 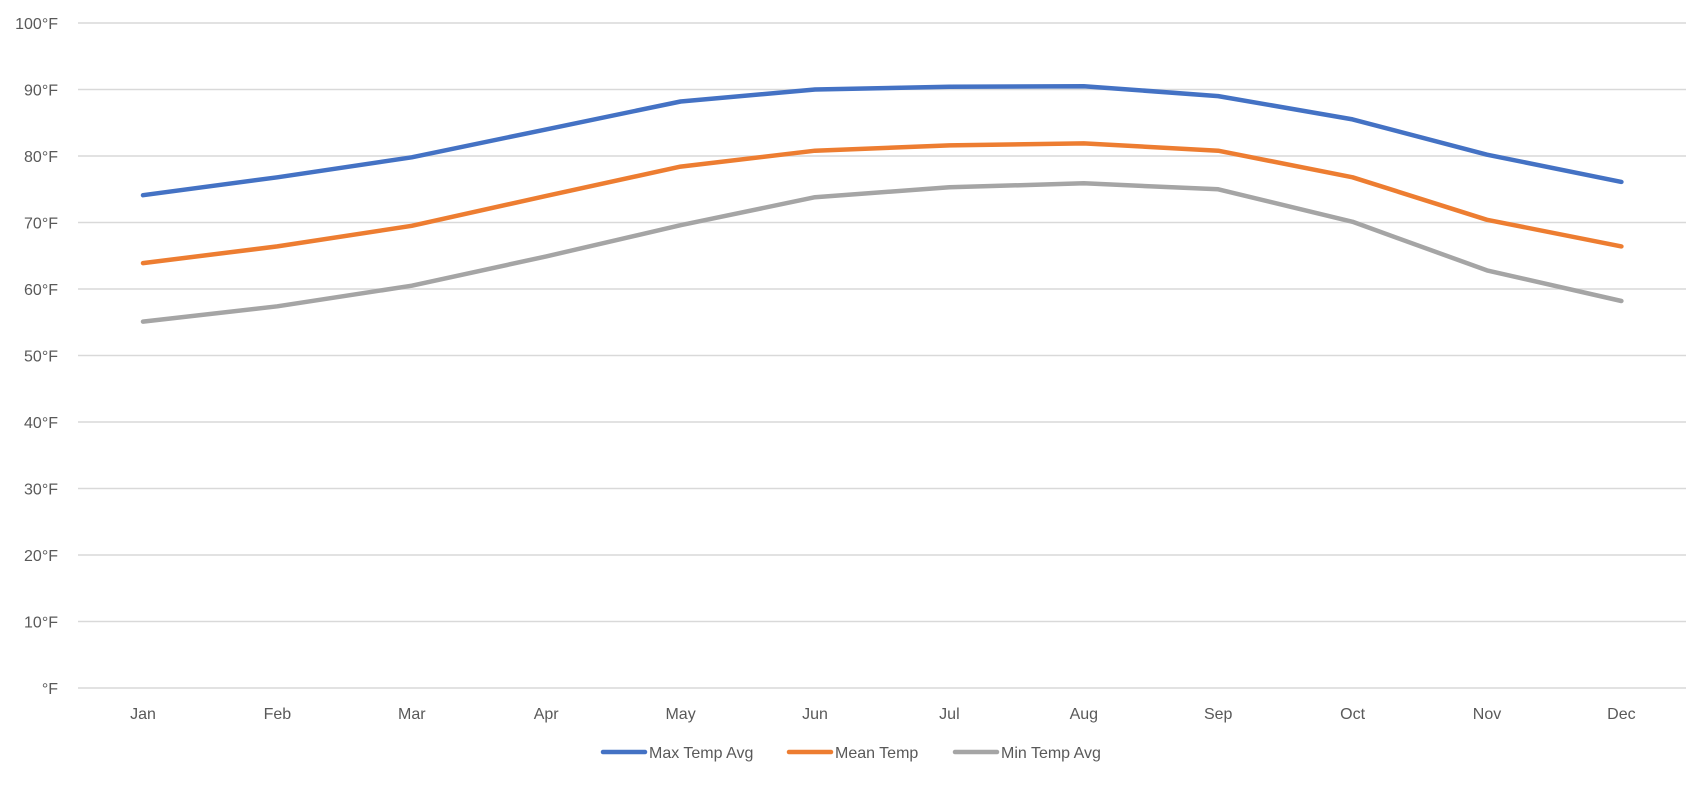 What do you see at coordinates (143, 714) in the screenshot?
I see `x-tick-label: Jan` at bounding box center [143, 714].